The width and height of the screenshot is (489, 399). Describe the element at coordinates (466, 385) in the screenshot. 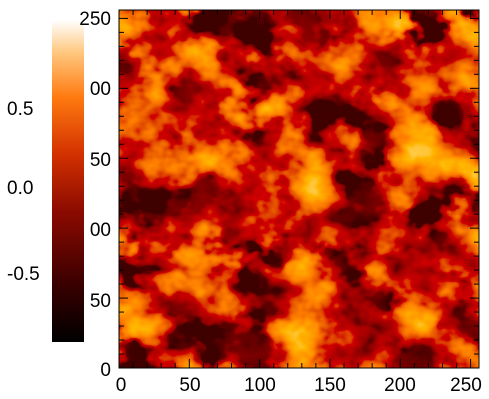

I see `x-tick-label: 250` at that location.